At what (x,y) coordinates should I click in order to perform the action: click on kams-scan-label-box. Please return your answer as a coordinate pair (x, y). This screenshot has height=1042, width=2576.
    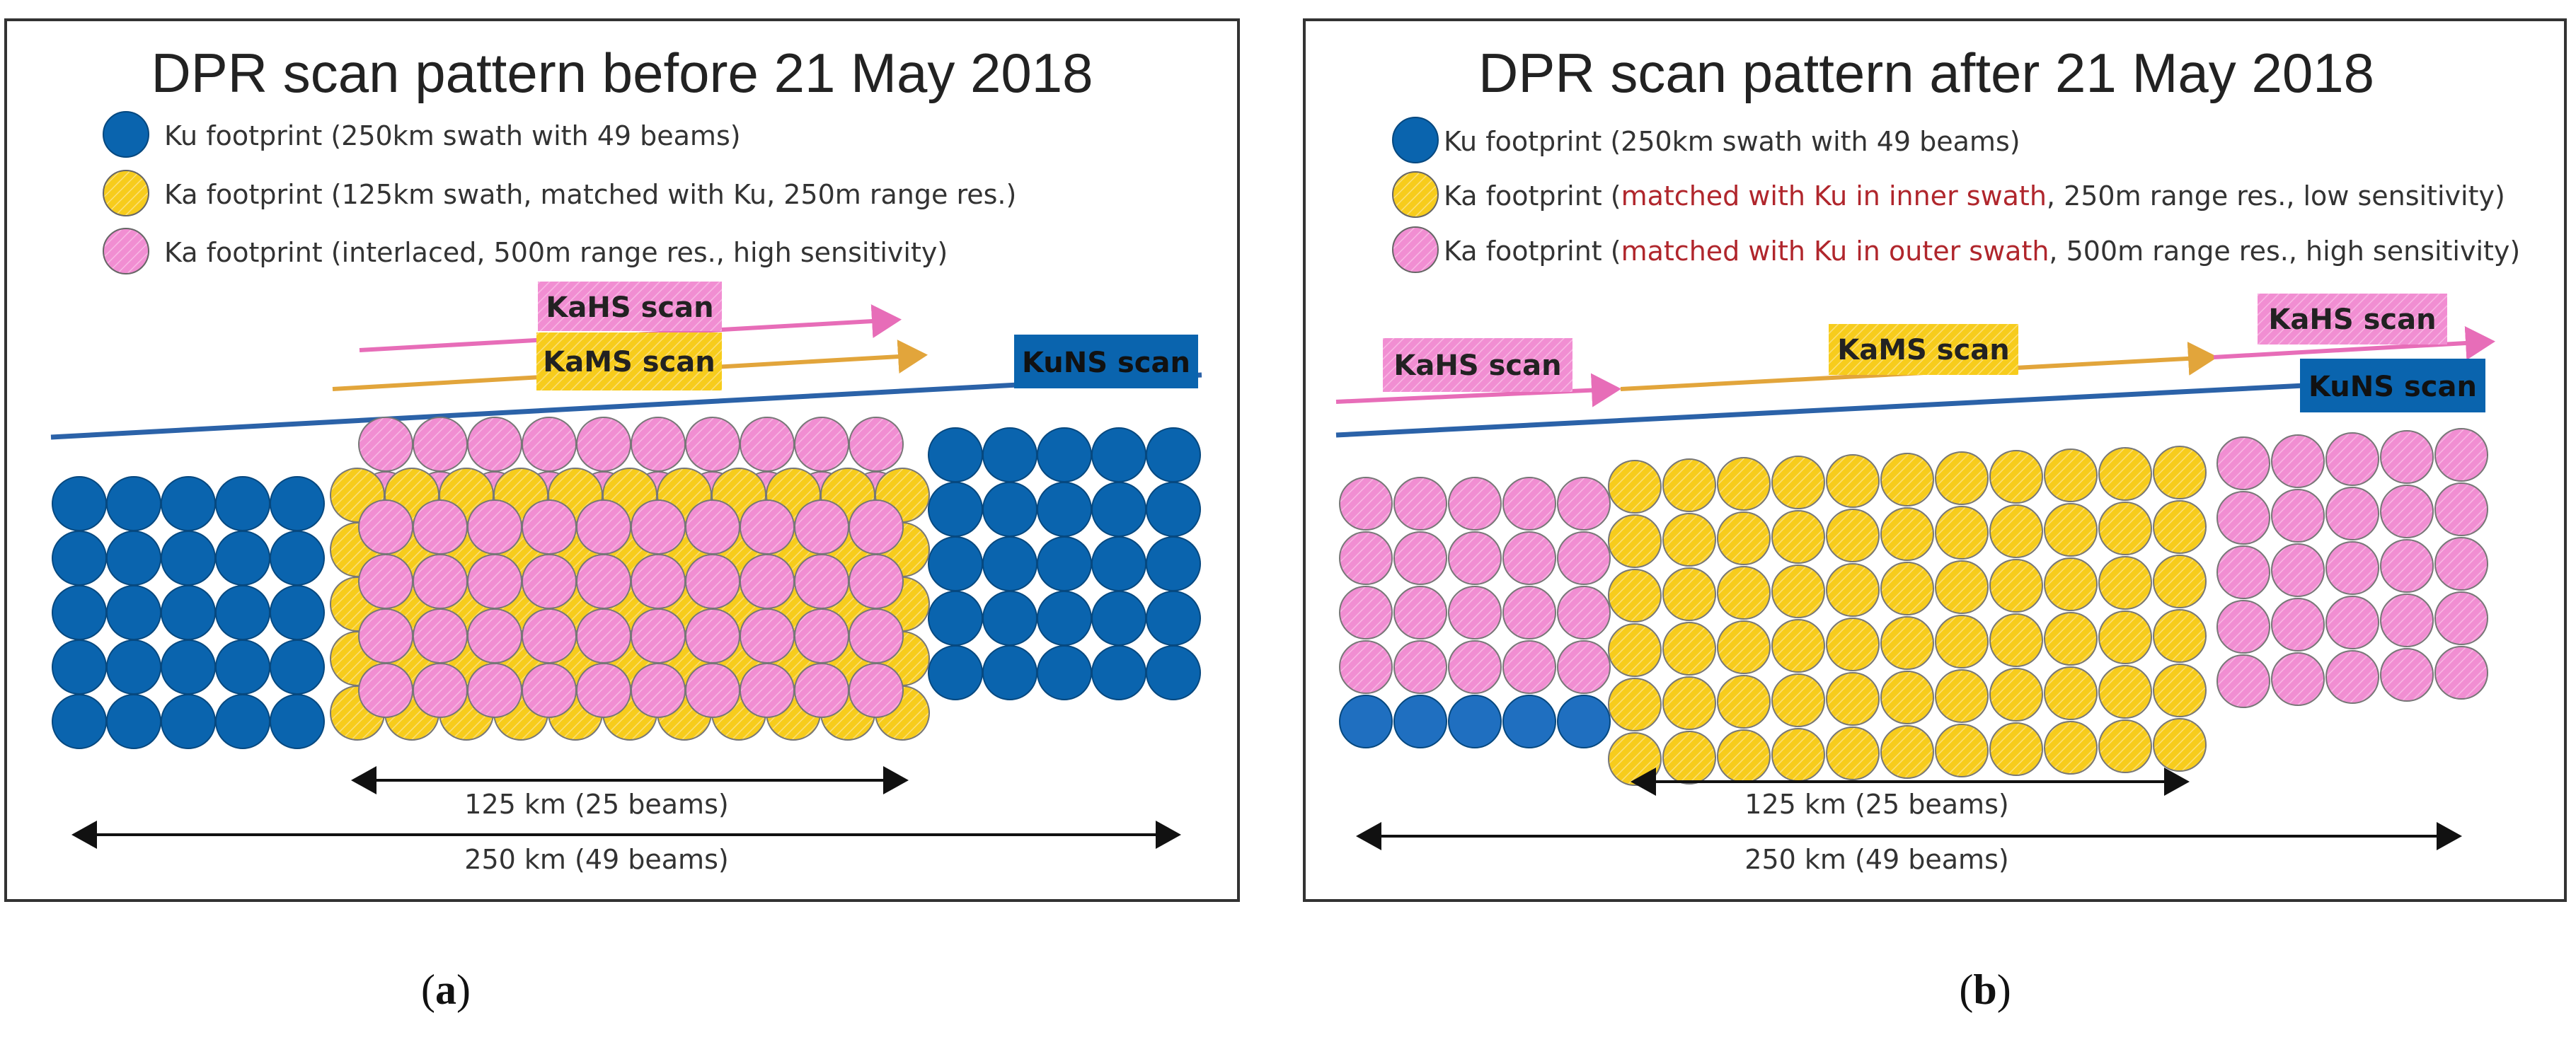
    Looking at the image, I should click on (629, 361).